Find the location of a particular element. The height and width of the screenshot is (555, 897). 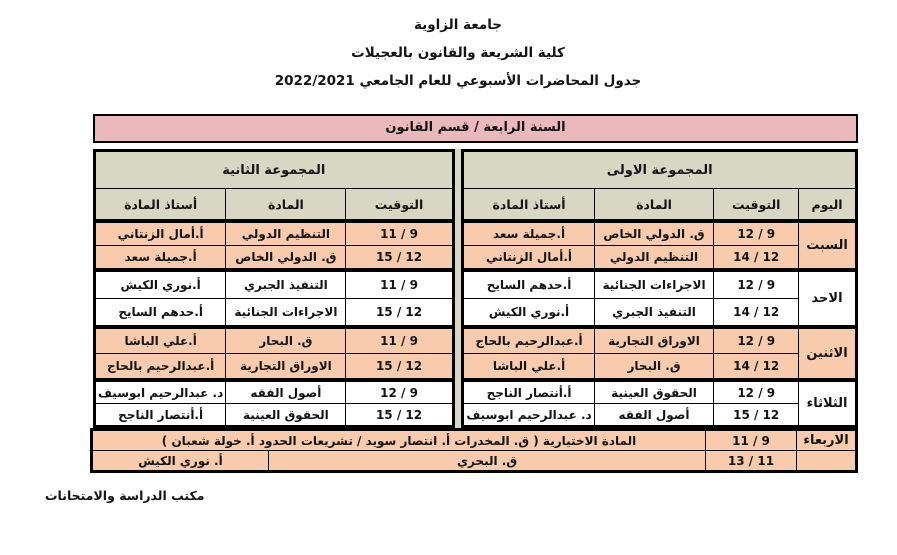

day-cell: الثلاثاء is located at coordinates (827, 402).